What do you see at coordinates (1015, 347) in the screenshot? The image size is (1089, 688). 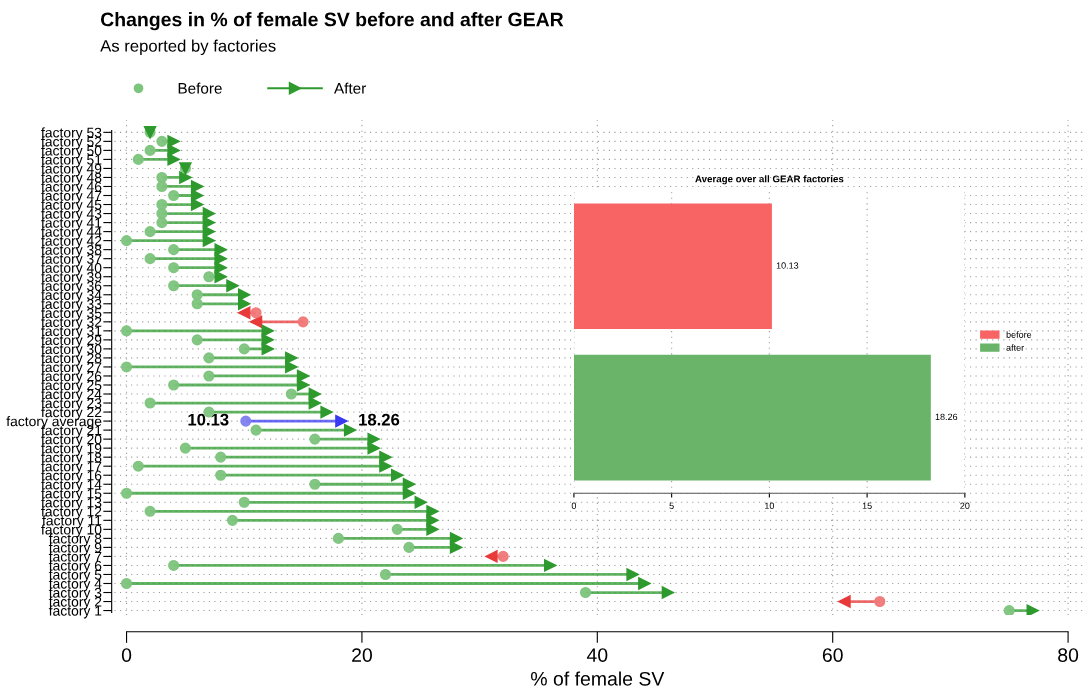 I see `legend-label: after` at bounding box center [1015, 347].